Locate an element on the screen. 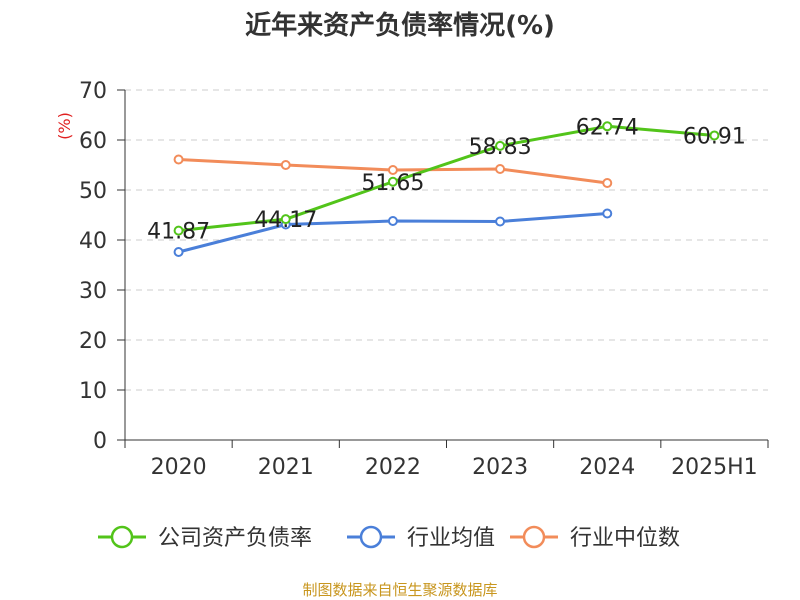 This screenshot has width=800, height=600. y-tick-label: 40 is located at coordinates (93, 241).